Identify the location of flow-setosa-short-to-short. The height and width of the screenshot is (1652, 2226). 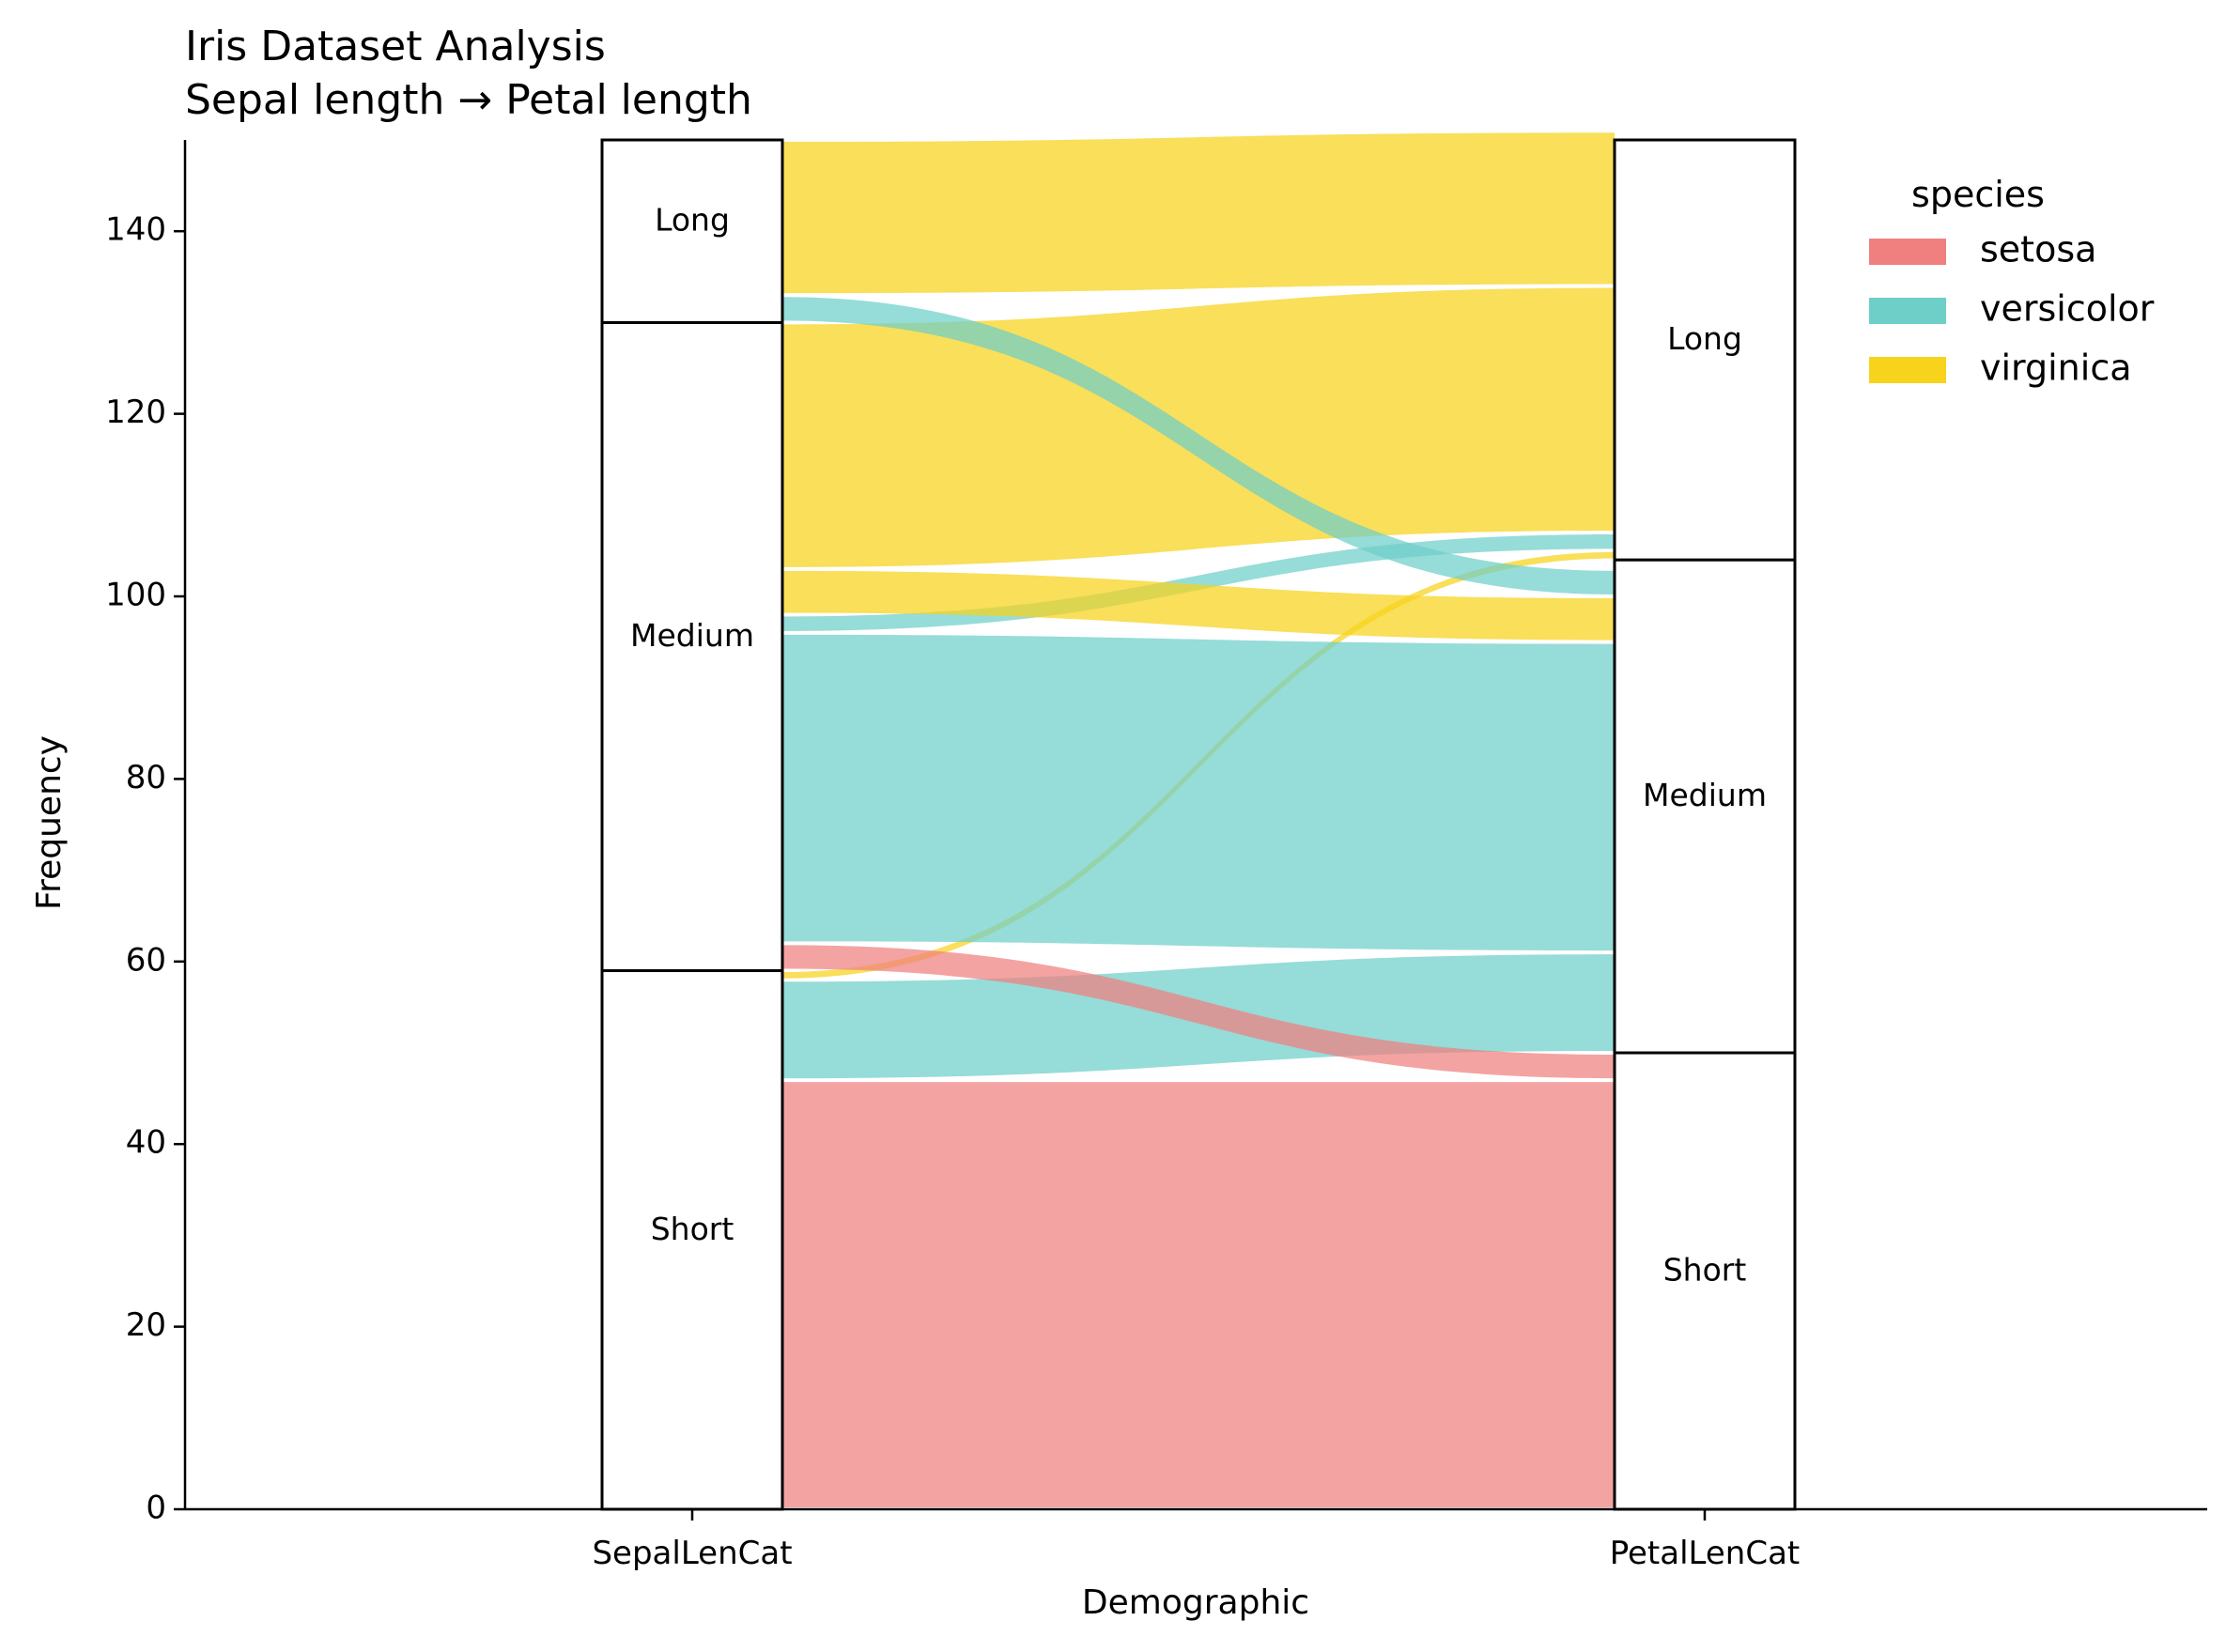
(1199, 1294).